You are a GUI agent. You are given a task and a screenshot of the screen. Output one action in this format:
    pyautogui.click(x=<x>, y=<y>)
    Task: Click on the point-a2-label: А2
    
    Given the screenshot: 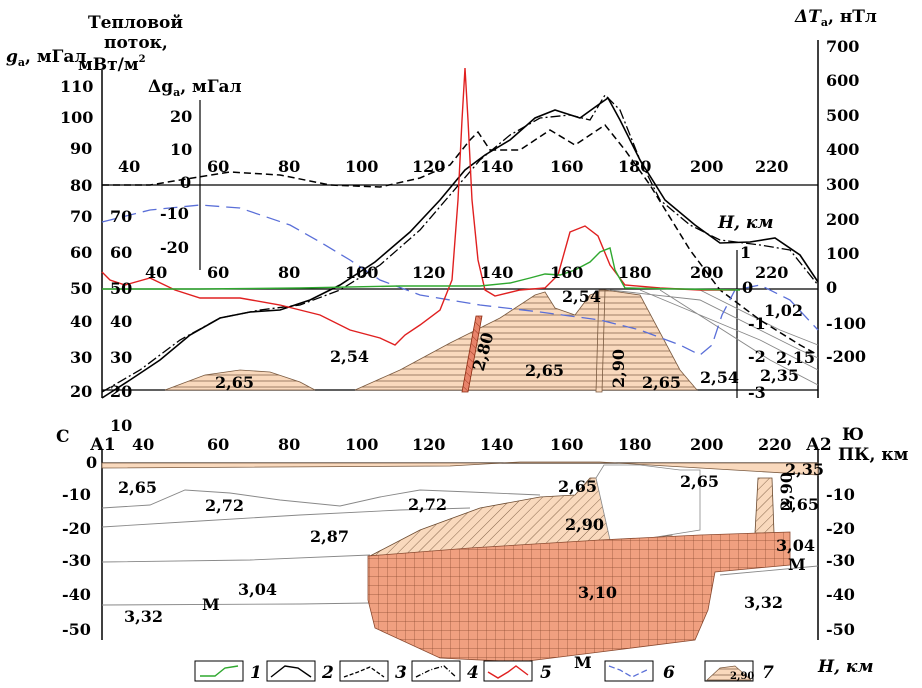 What is the action you would take?
    pyautogui.click(x=819, y=445)
    